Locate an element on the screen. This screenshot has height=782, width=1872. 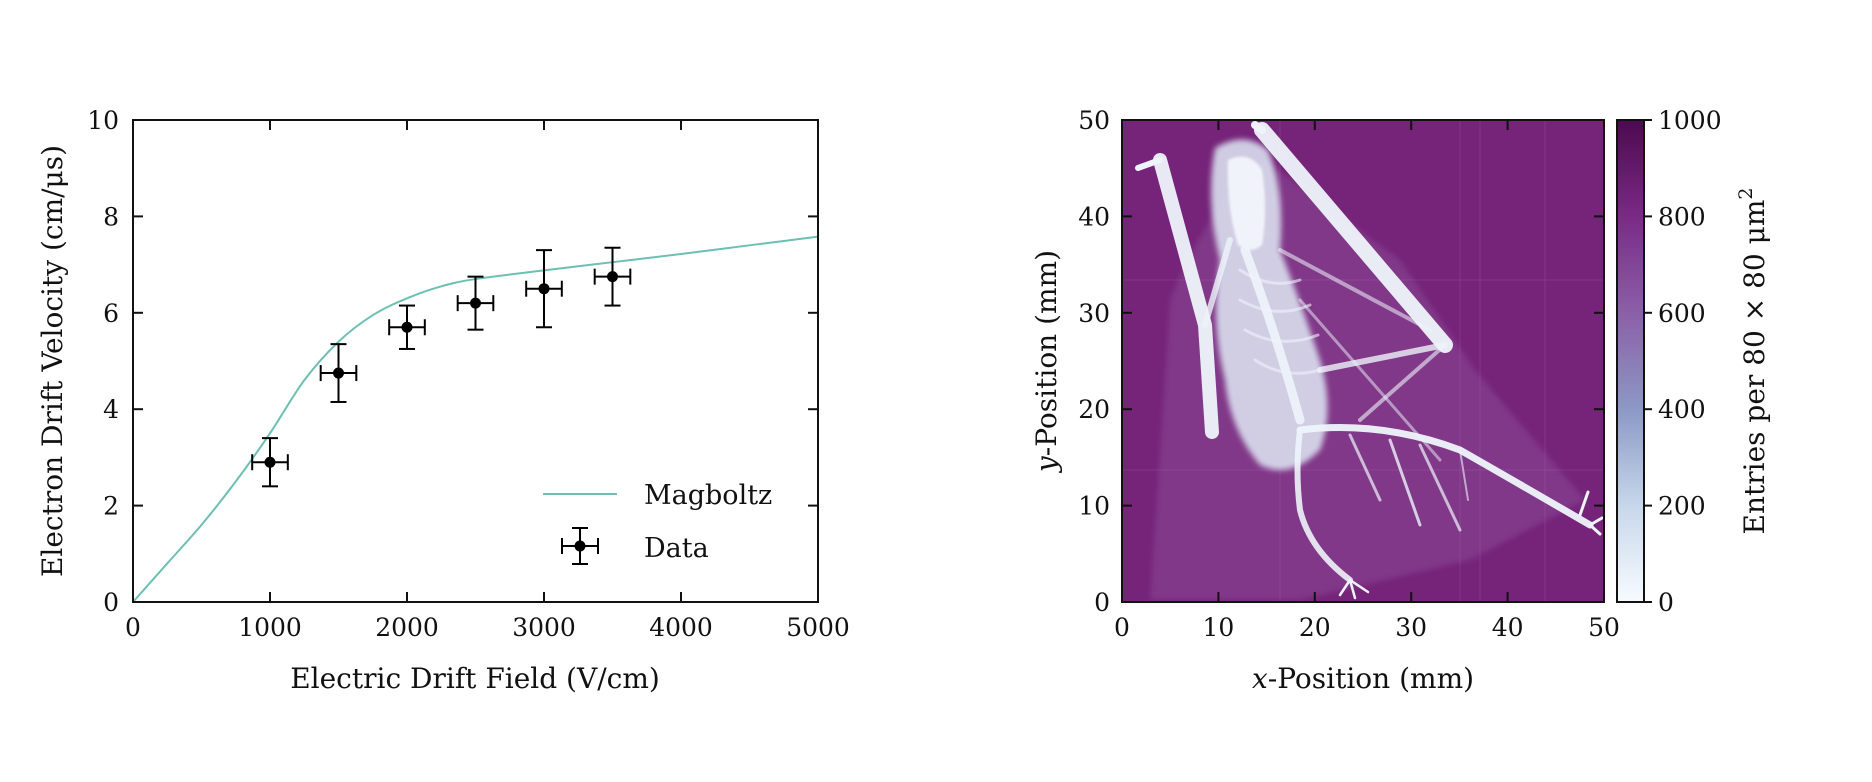
left-y-tick-label: 2 is located at coordinates (111, 506).